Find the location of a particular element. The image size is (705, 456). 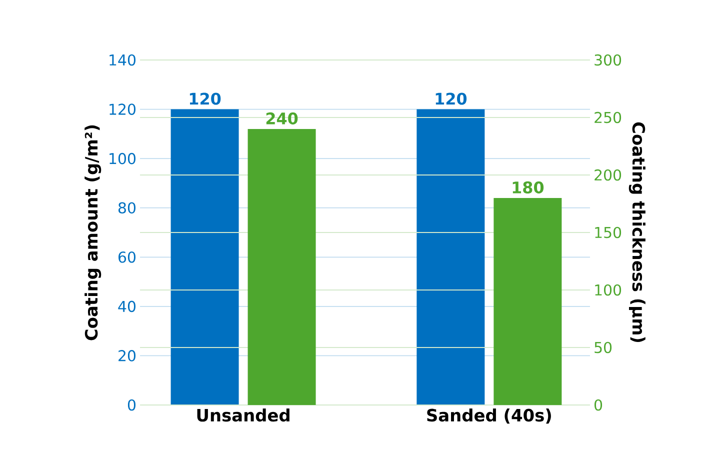

y-tick-label: 40 is located at coordinates (127, 306).